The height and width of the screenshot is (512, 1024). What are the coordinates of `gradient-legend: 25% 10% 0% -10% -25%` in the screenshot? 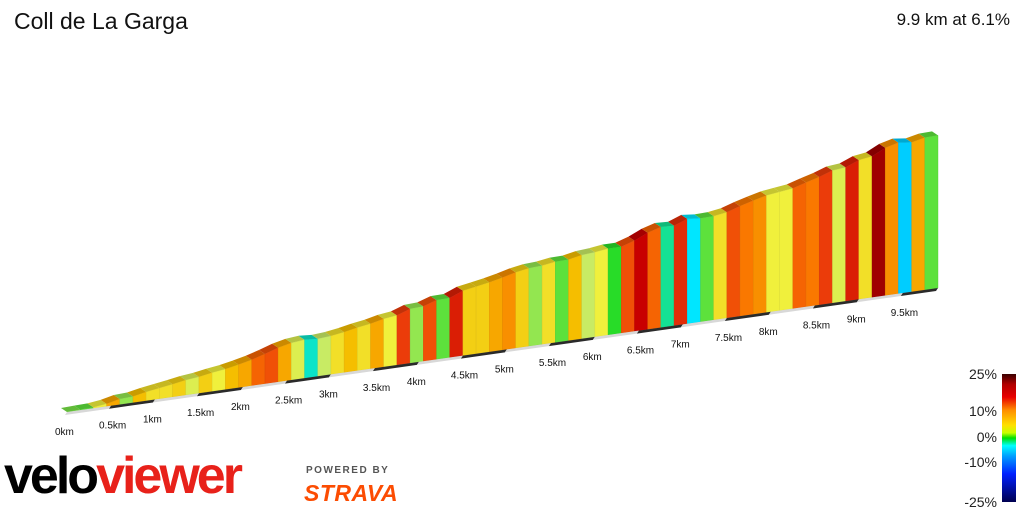 It's located at (989, 439).